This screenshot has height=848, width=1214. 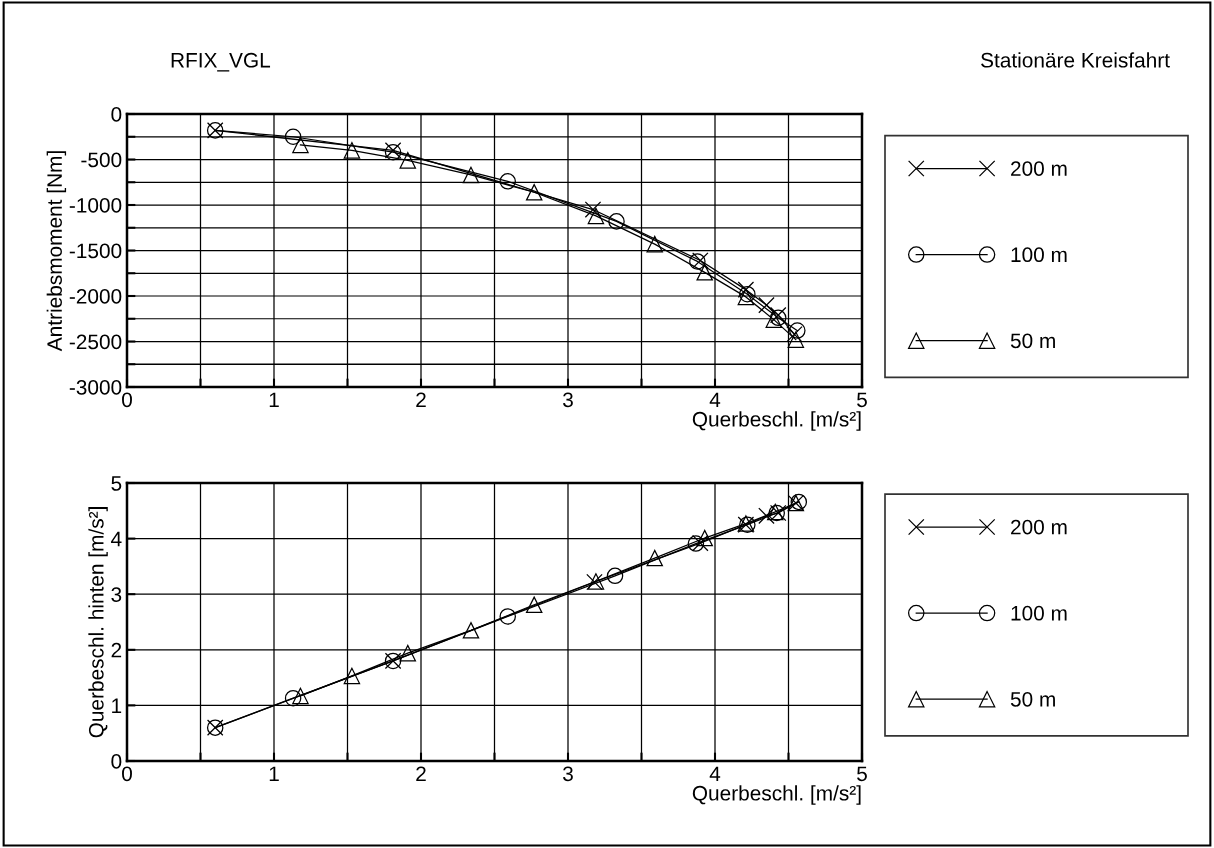 What do you see at coordinates (116, 650) in the screenshot?
I see `y-tick-label: 2` at bounding box center [116, 650].